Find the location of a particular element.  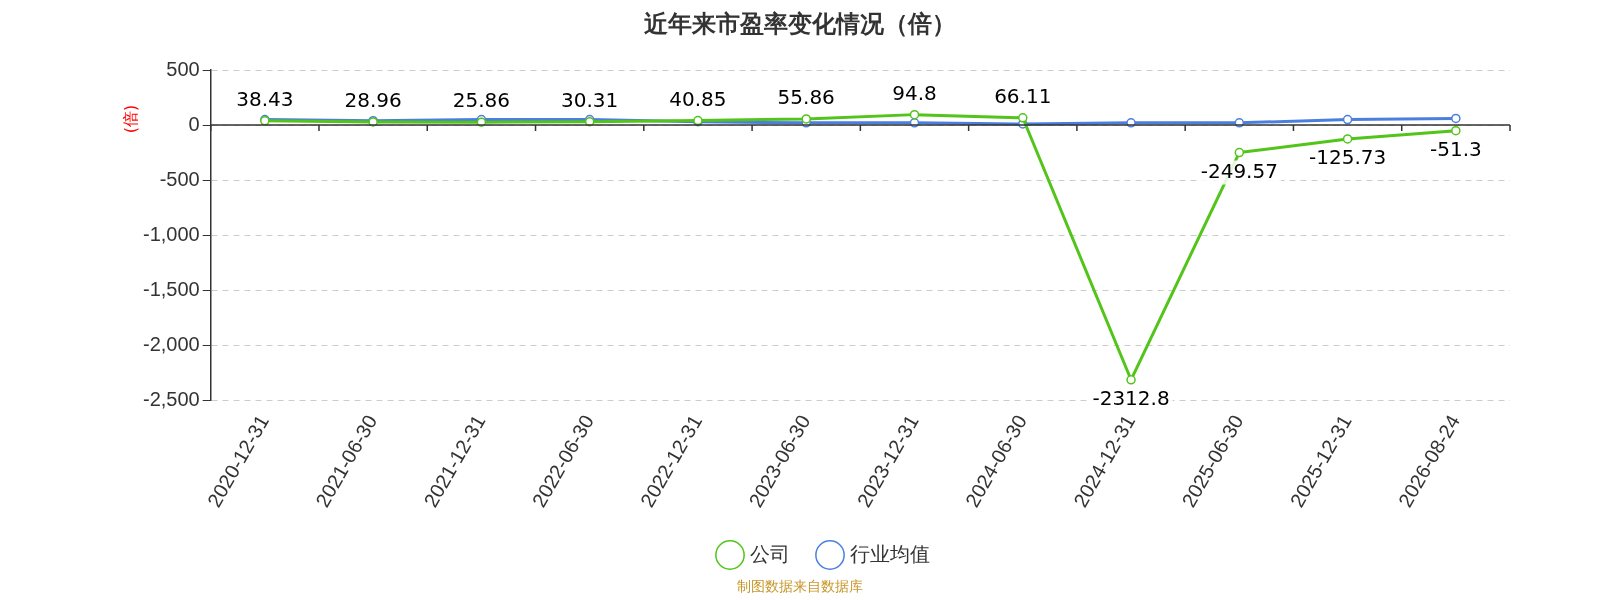

y-tick-label: -500 is located at coordinates (179, 178).